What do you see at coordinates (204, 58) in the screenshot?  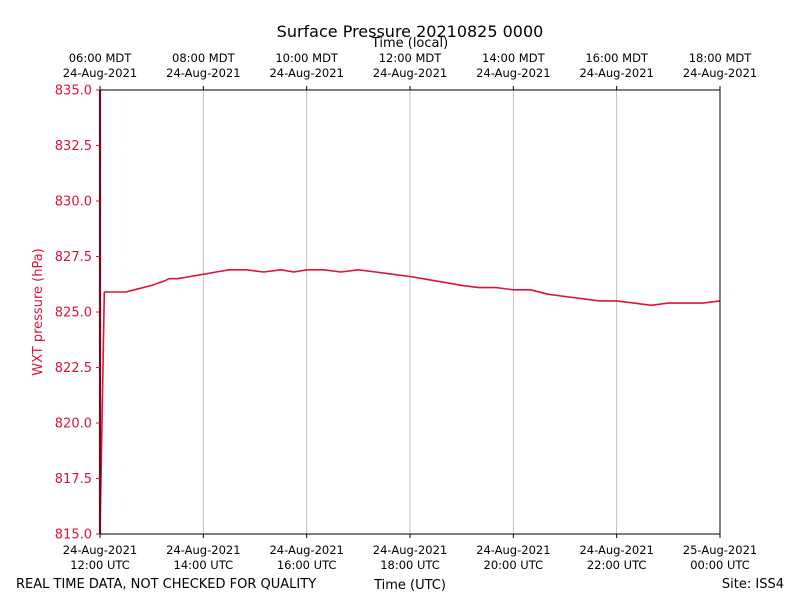 I see `top-tick-label-time: 08:00 MDT` at bounding box center [204, 58].